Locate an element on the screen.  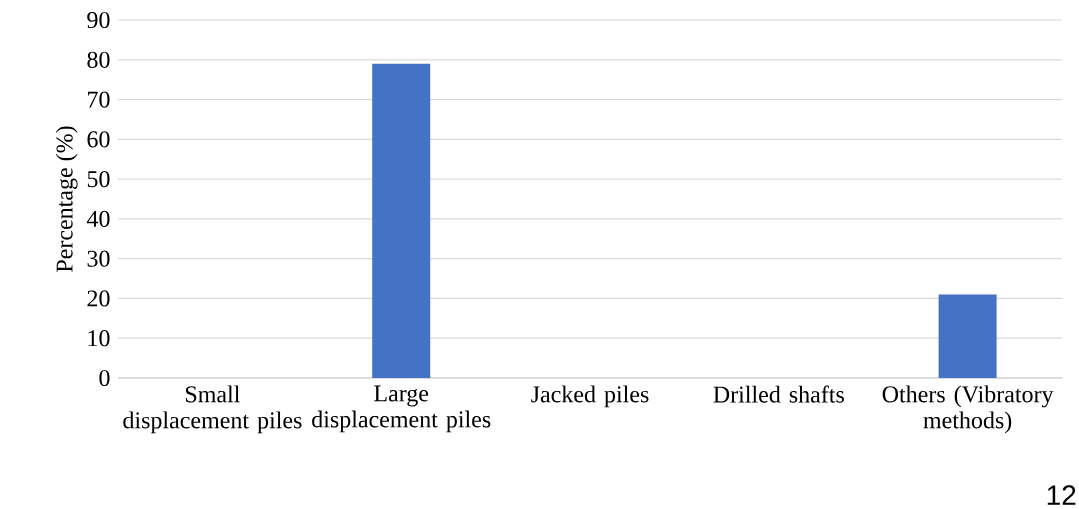
y-tick-label: 30 is located at coordinates (98, 258).